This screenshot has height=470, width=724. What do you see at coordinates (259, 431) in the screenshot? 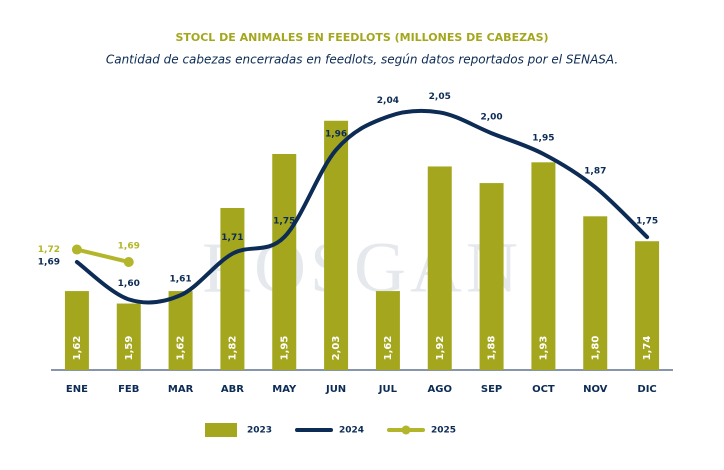
I see `legend-label: 2023` at bounding box center [259, 431].